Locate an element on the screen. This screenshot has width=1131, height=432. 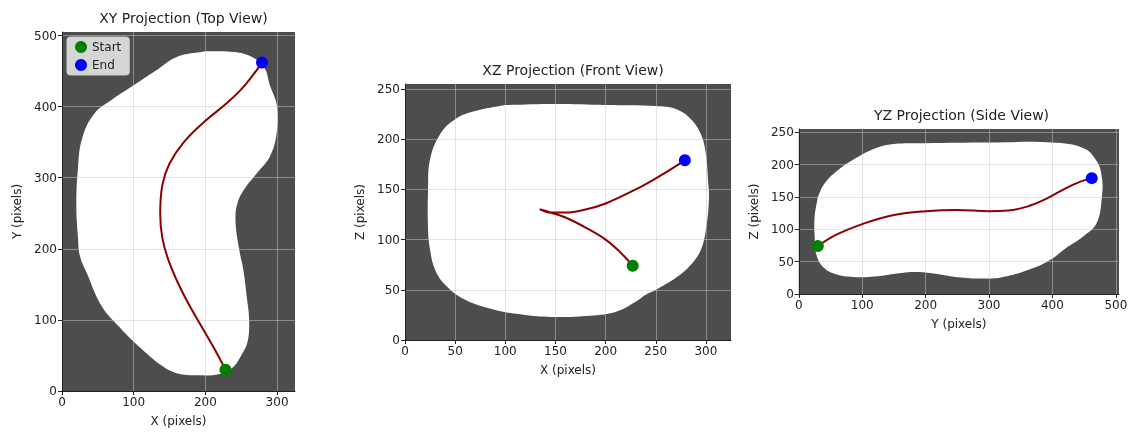
x-tick-label: 400 is located at coordinates (1052, 305).